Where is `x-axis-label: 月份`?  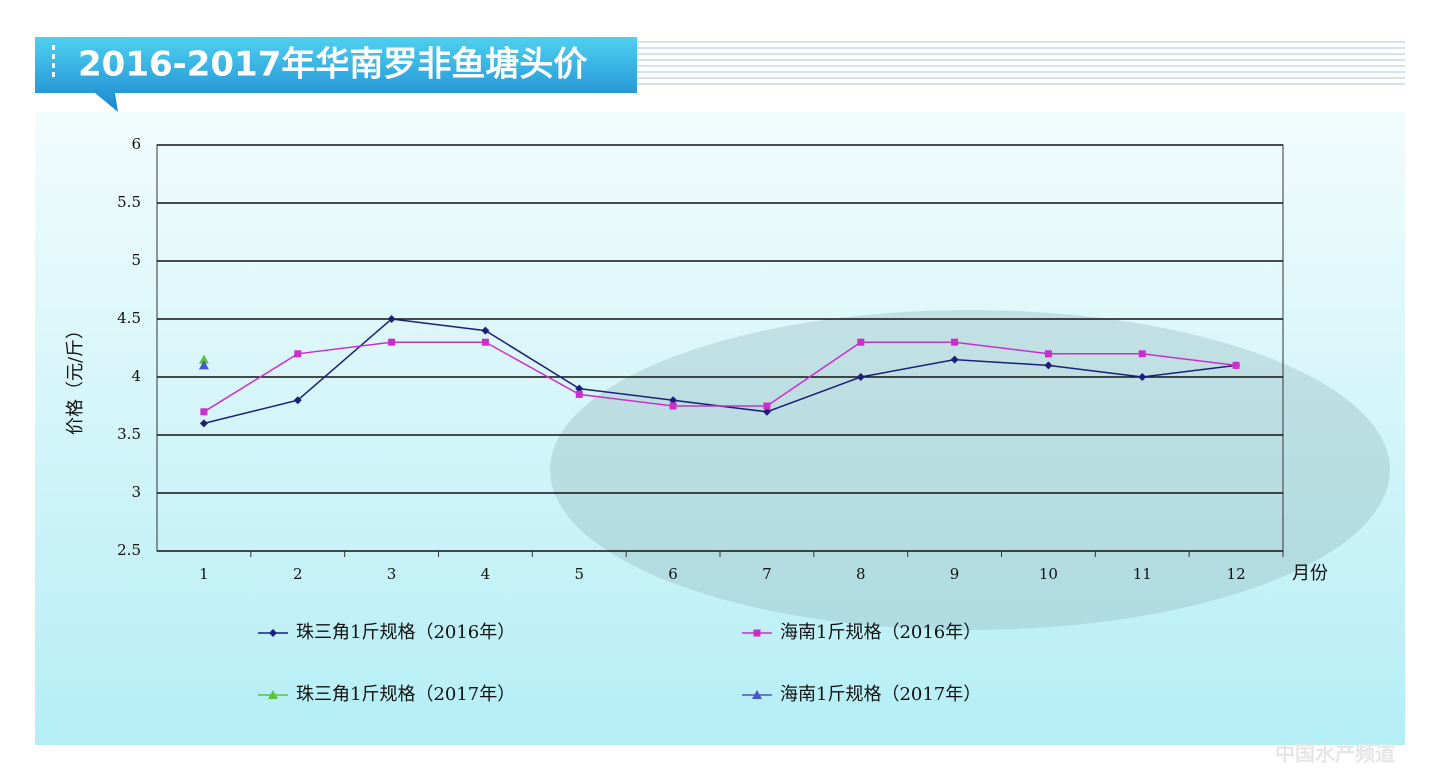 x-axis-label: 月份 is located at coordinates (1310, 573).